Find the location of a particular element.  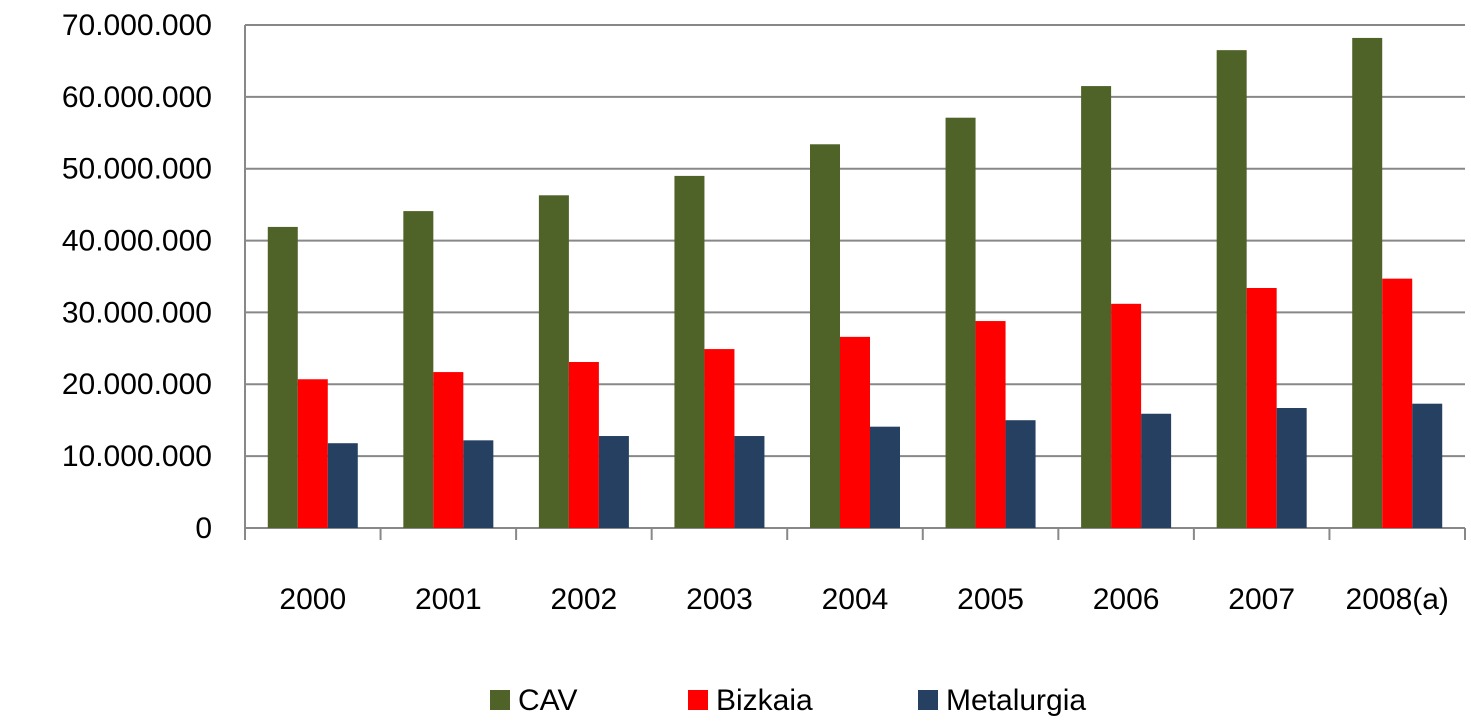

x-tick-label: 2001 is located at coordinates (448, 599).